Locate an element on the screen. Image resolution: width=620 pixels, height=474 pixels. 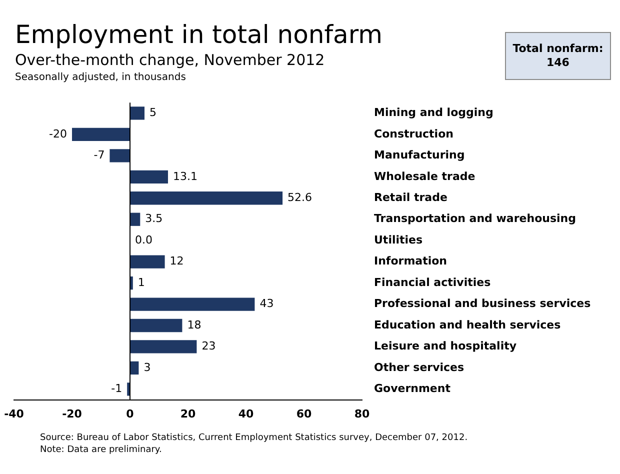
x-tick-label: 60 is located at coordinates (304, 413).